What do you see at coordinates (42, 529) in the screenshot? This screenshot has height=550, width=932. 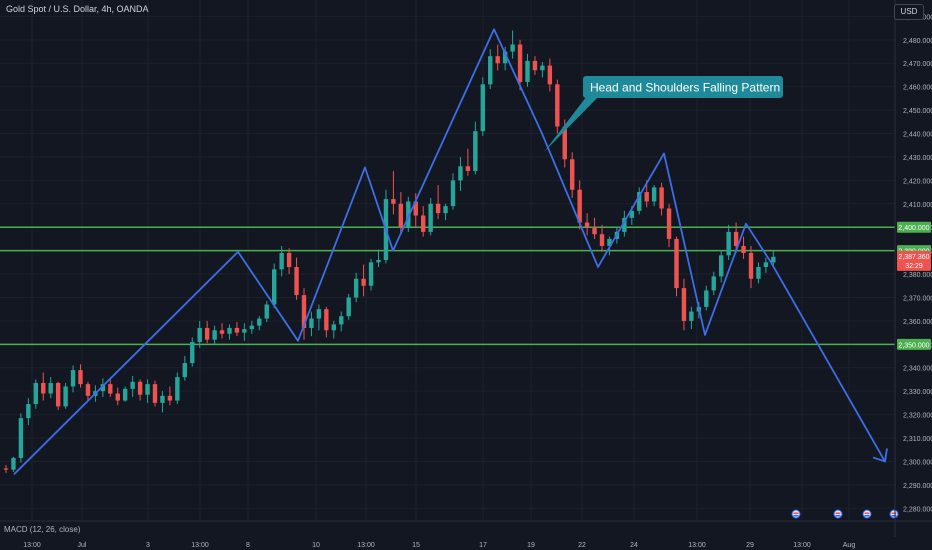 I see `macd-indicator-label: MACD (12, 26, close)` at bounding box center [42, 529].